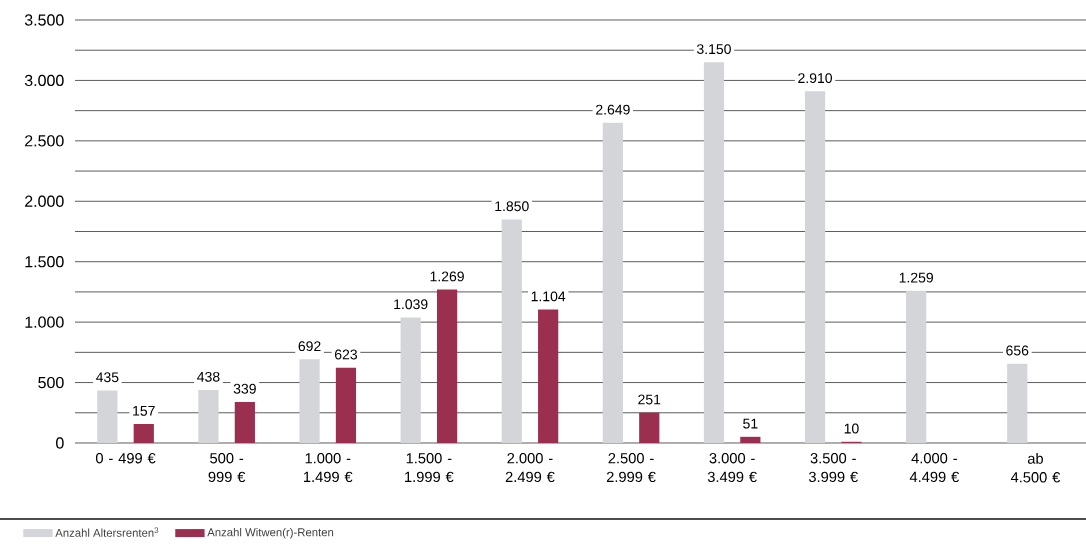 This screenshot has width=1086, height=549. What do you see at coordinates (530, 468) in the screenshot?
I see `x-tick-label: 2.000 - 2.499 €` at bounding box center [530, 468].